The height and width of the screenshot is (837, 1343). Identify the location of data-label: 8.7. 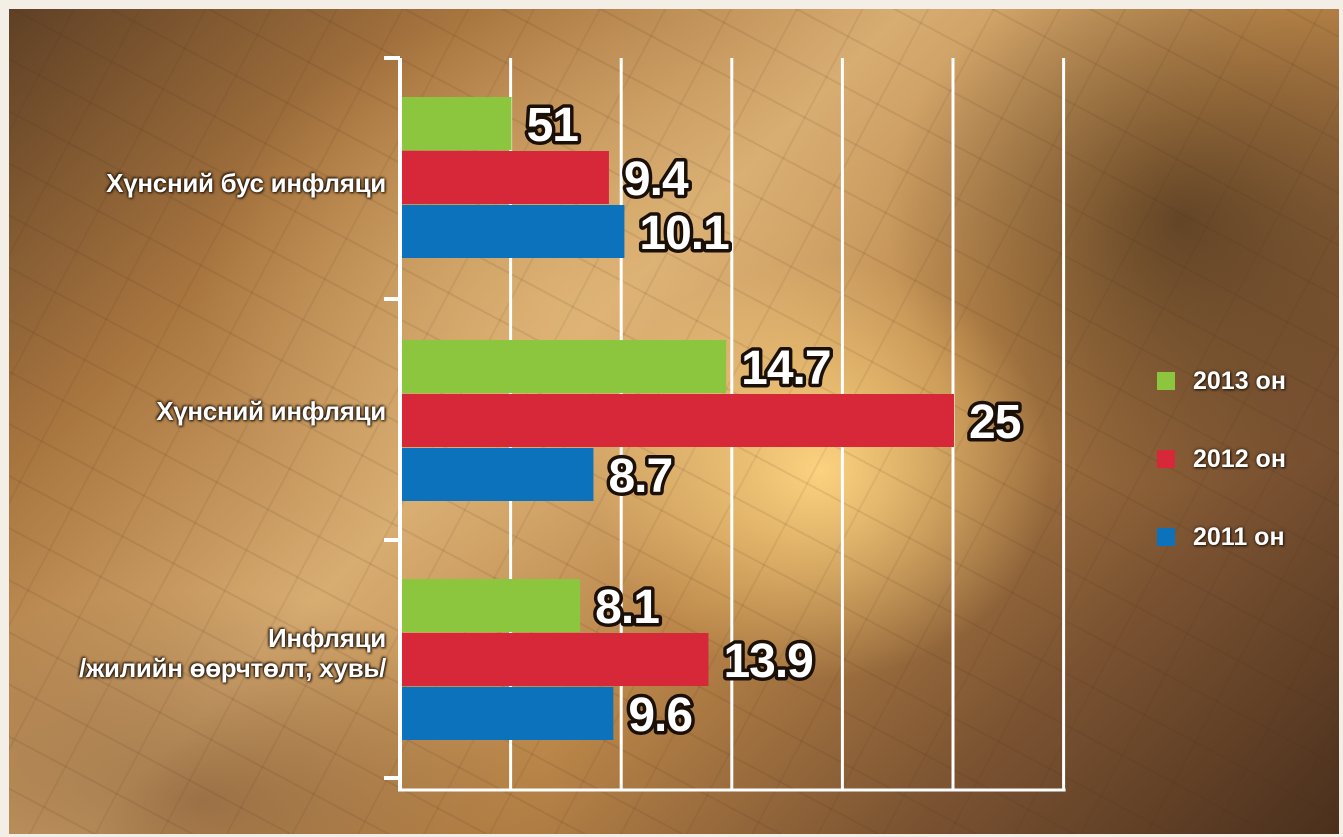
(640, 476).